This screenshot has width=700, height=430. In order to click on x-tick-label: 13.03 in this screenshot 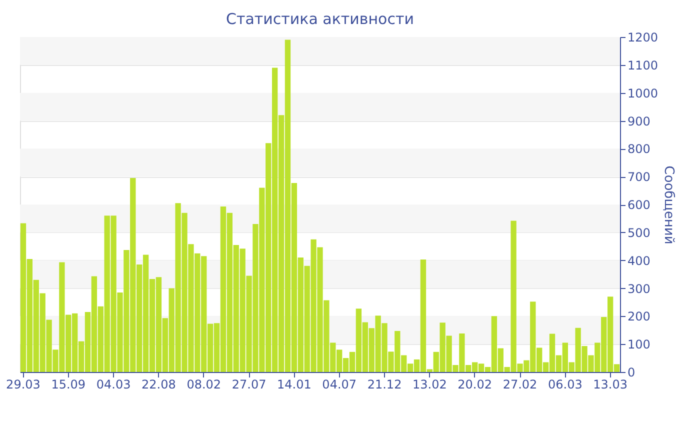, I will do `click(610, 385)`.